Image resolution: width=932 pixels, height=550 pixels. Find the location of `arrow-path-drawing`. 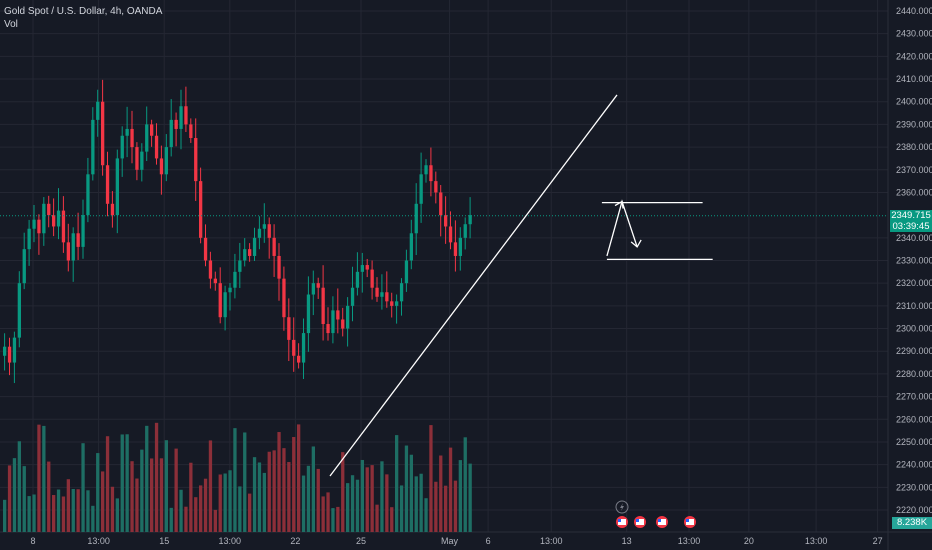

arrow-path-drawing is located at coordinates (622, 228).